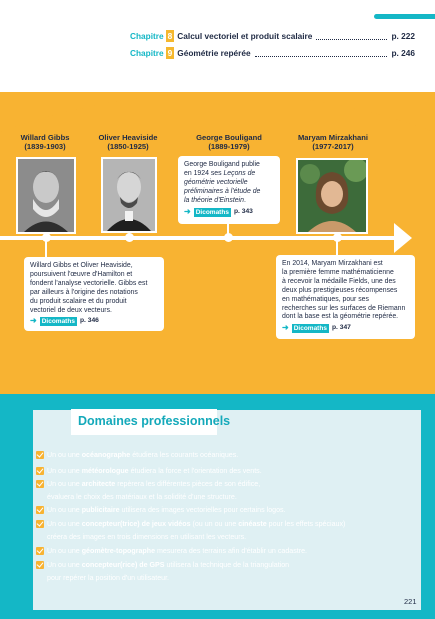  What do you see at coordinates (170, 53) in the screenshot?
I see `toc-chapter-number: 9` at bounding box center [170, 53].